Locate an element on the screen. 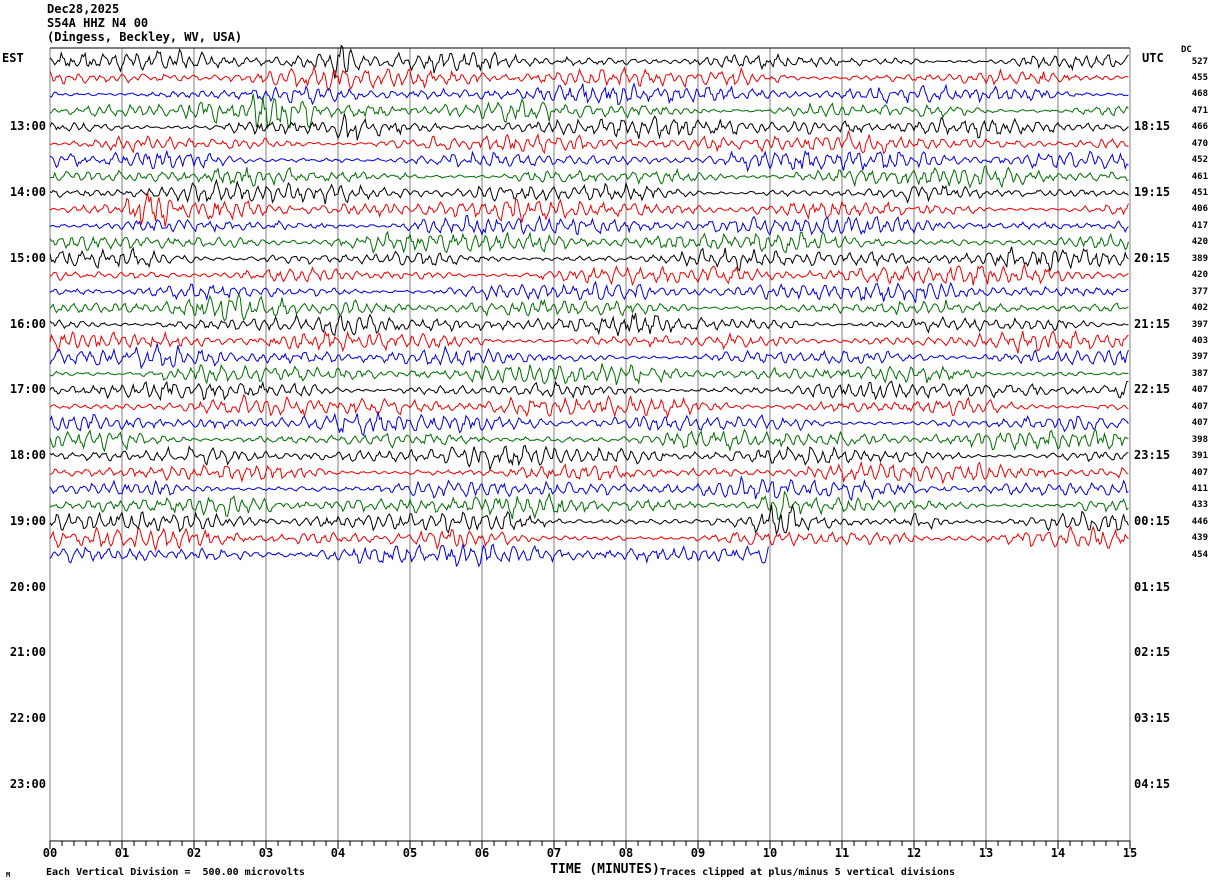  left-hour-label: 17:00 is located at coordinates (27, 389).